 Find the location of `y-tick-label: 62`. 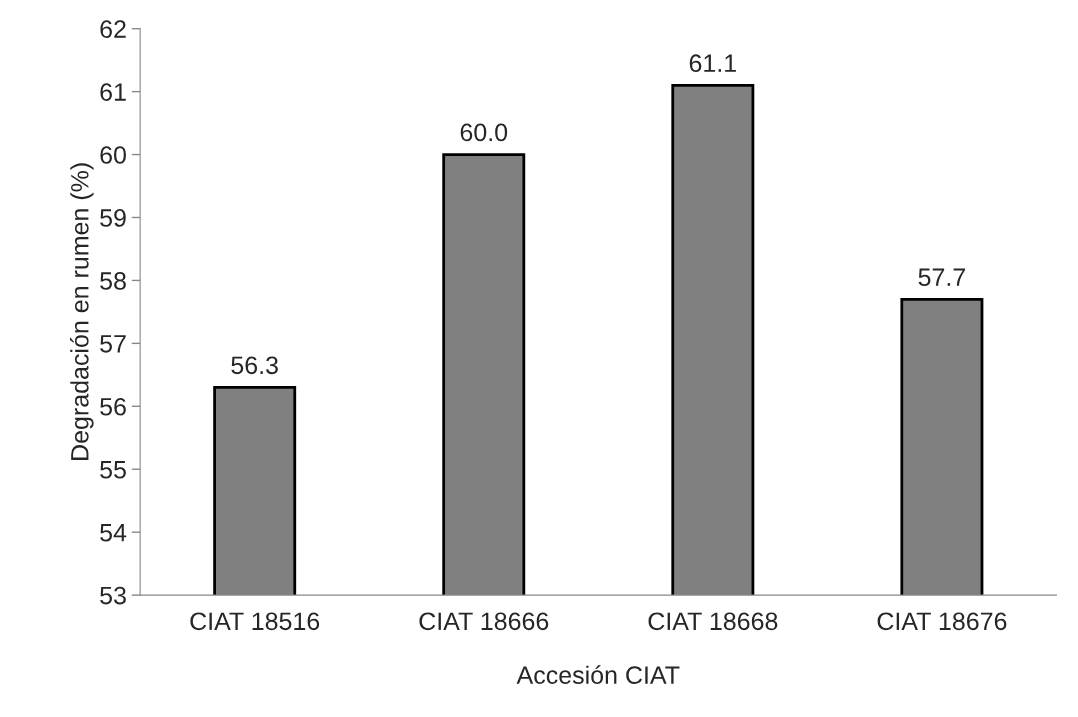

y-tick-label: 62 is located at coordinates (113, 29).